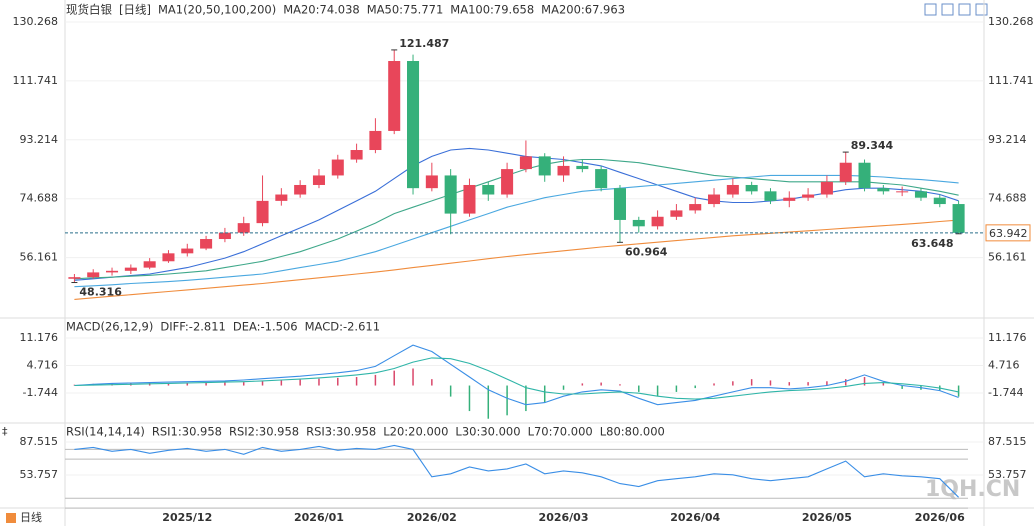 The width and height of the screenshot is (1034, 526). What do you see at coordinates (89, 10) in the screenshot?
I see `legend-entry: 现货白银` at bounding box center [89, 10].